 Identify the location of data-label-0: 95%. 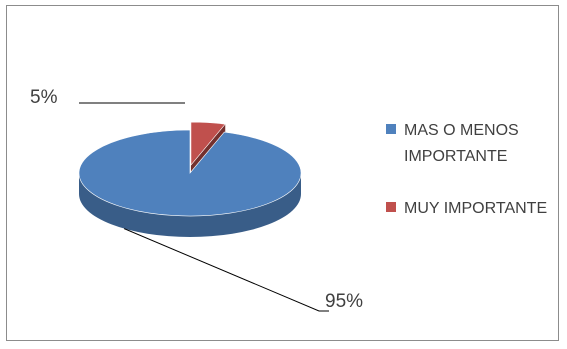
(344, 301).